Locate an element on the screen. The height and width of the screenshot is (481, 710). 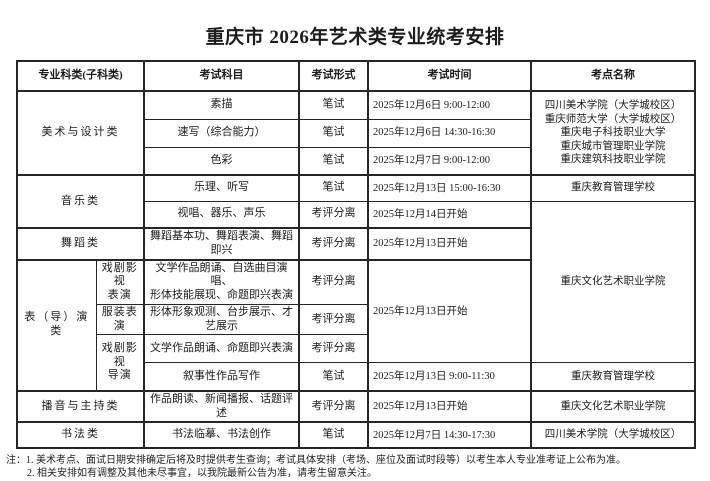
cell-venue: 四川美术学院（大学城校区） is located at coordinates (613, 435).